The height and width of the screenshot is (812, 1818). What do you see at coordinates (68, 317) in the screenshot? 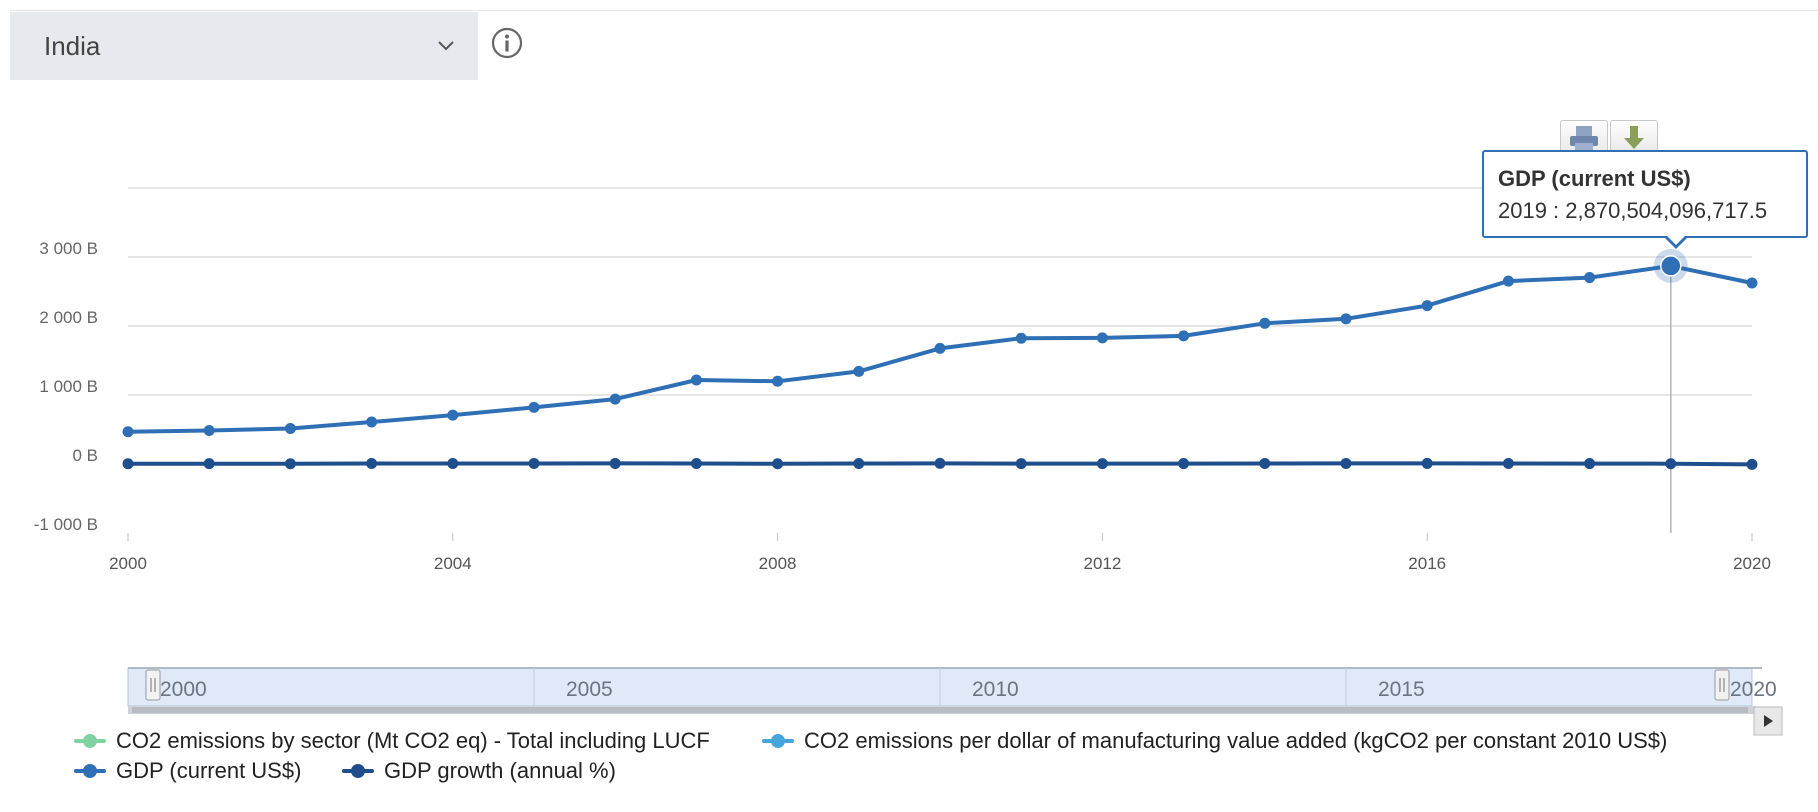
I see `y-tick-label: 2 000 B` at bounding box center [68, 317].